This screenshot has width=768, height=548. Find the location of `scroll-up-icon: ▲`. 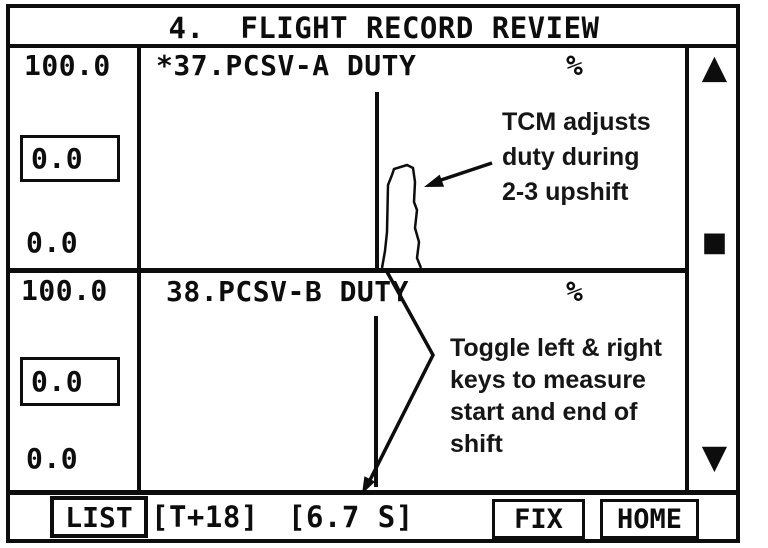

scroll-up-icon: ▲ is located at coordinates (714, 66).